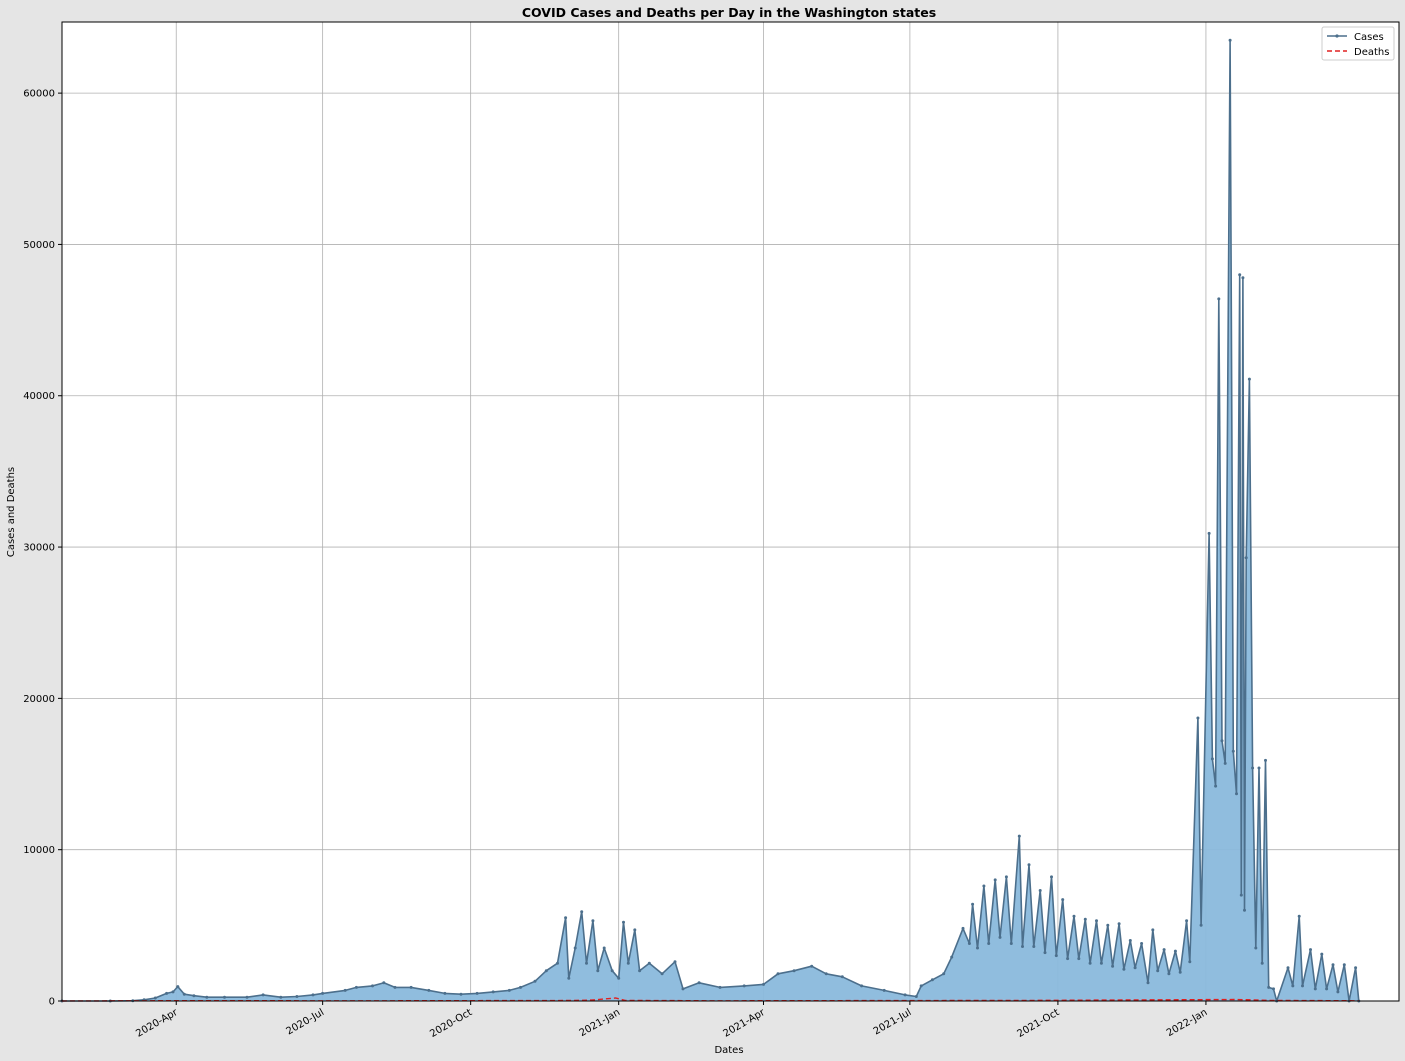  Describe the element at coordinates (157, 1023) in the screenshot. I see `x-tick-label: 2020-Apr` at that location.